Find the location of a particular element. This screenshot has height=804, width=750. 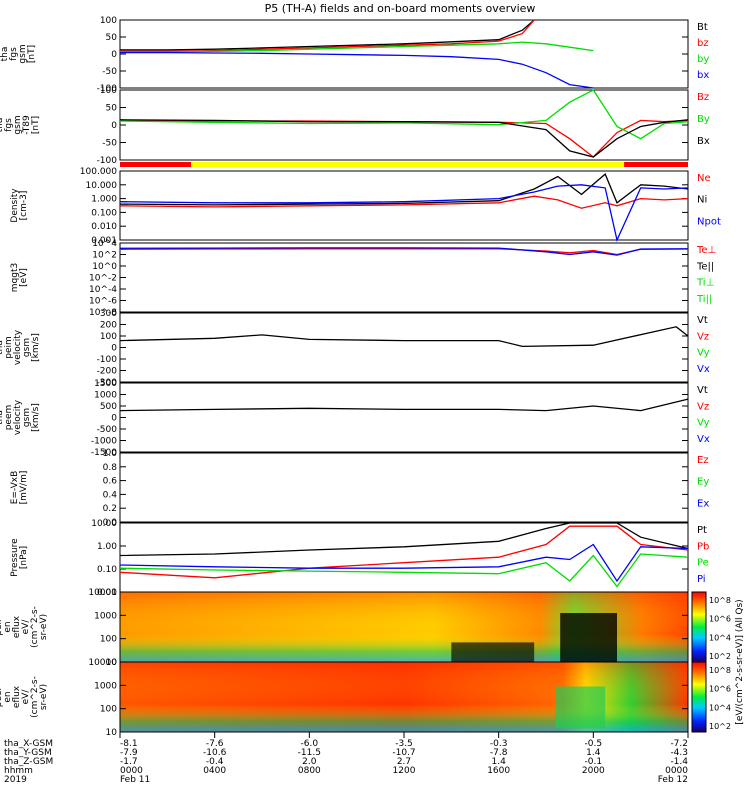

y-tick-label: 10.00 is located at coordinates (104, 524).